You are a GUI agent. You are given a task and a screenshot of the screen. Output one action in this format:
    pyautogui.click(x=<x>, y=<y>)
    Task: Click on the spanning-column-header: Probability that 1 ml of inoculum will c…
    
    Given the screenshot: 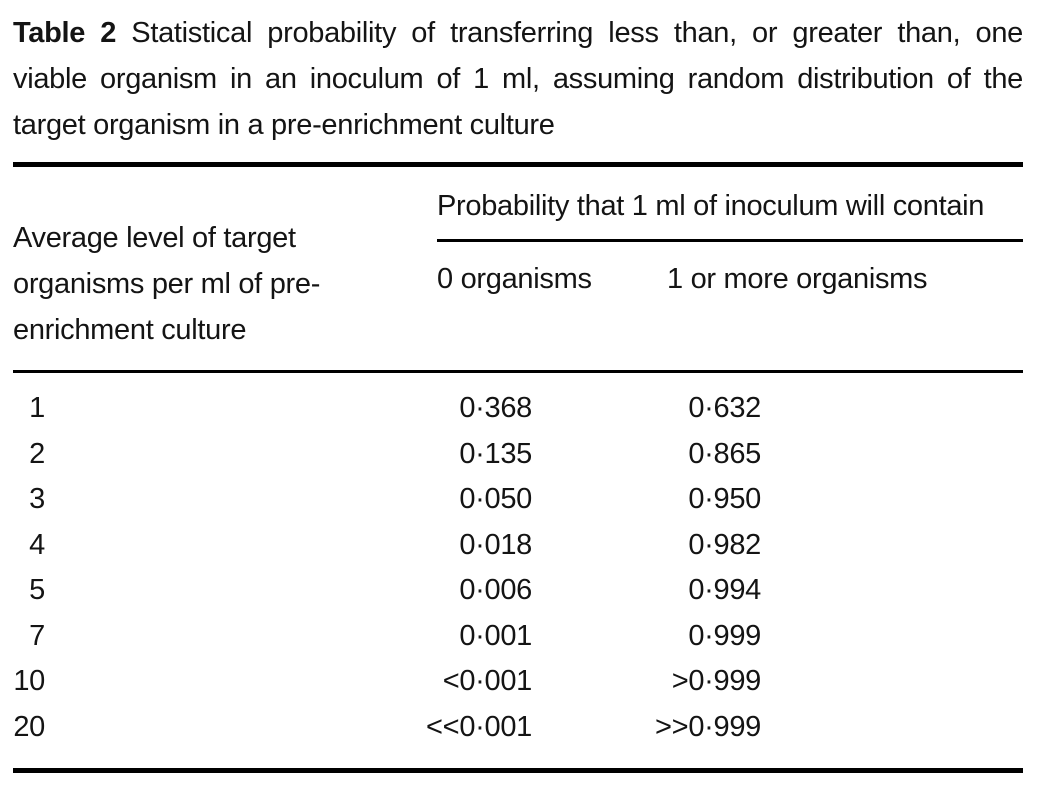 What is the action you would take?
    pyautogui.click(x=711, y=206)
    